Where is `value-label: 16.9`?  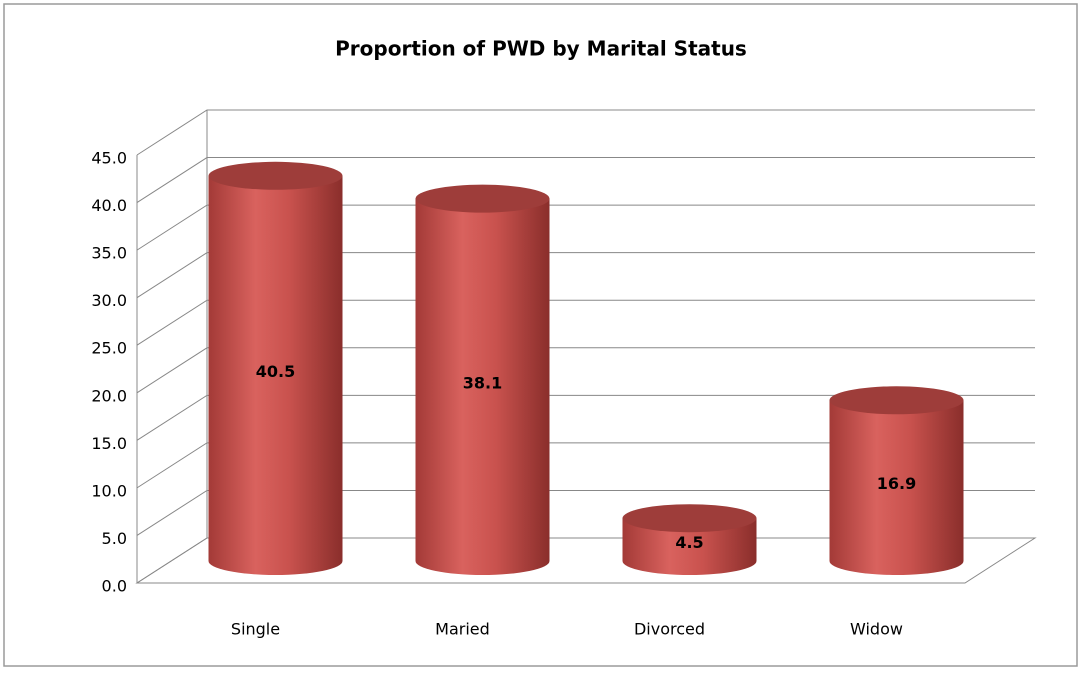 value-label: 16.9 is located at coordinates (896, 483).